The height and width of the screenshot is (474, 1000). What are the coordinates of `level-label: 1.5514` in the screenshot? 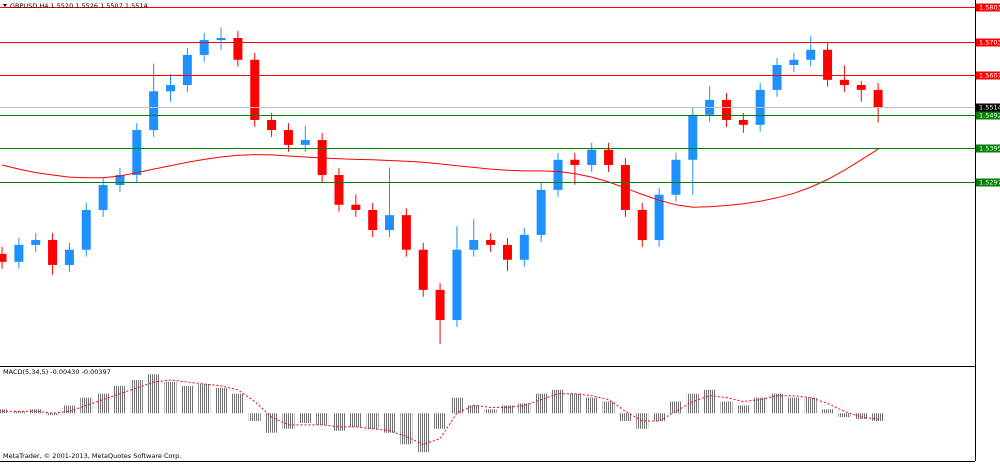 It's located at (989, 108).